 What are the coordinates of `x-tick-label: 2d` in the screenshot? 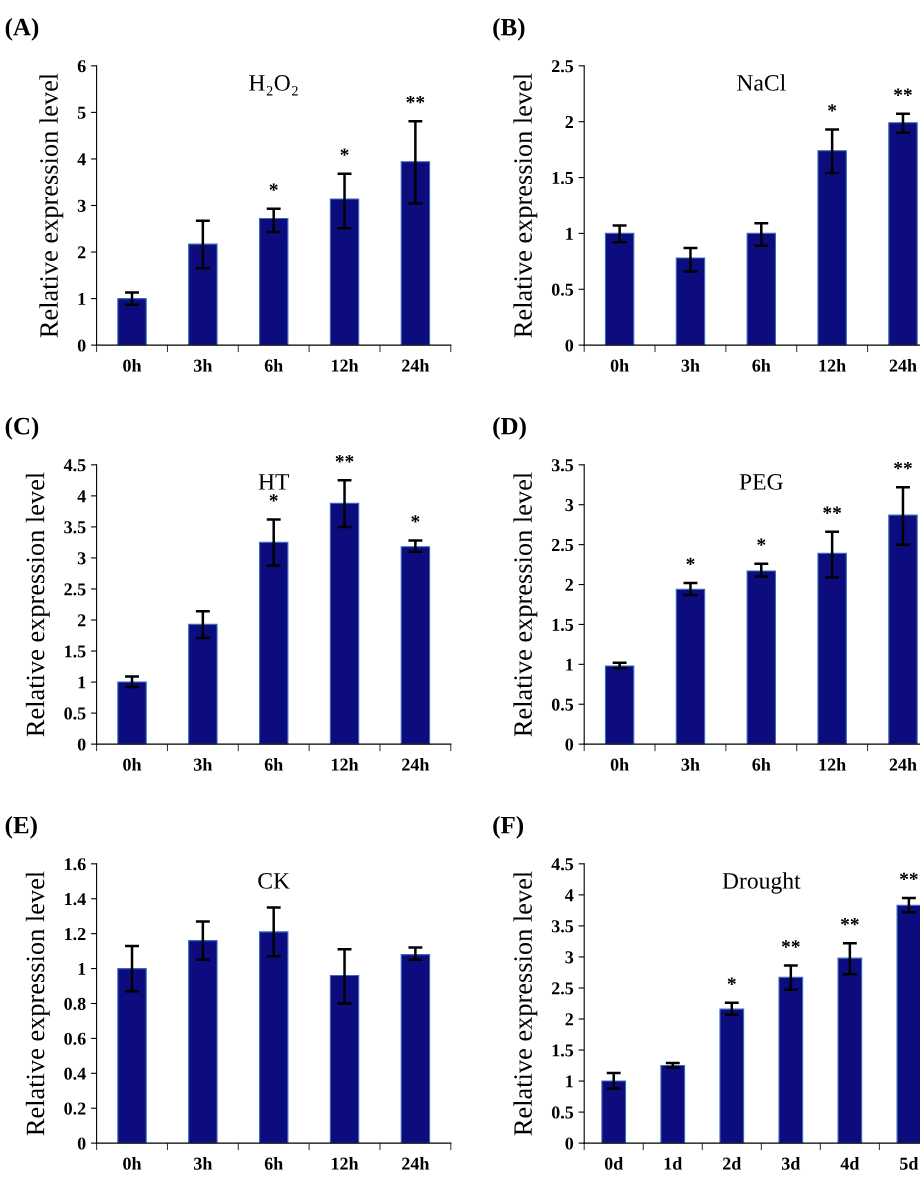 It's located at (732, 1163).